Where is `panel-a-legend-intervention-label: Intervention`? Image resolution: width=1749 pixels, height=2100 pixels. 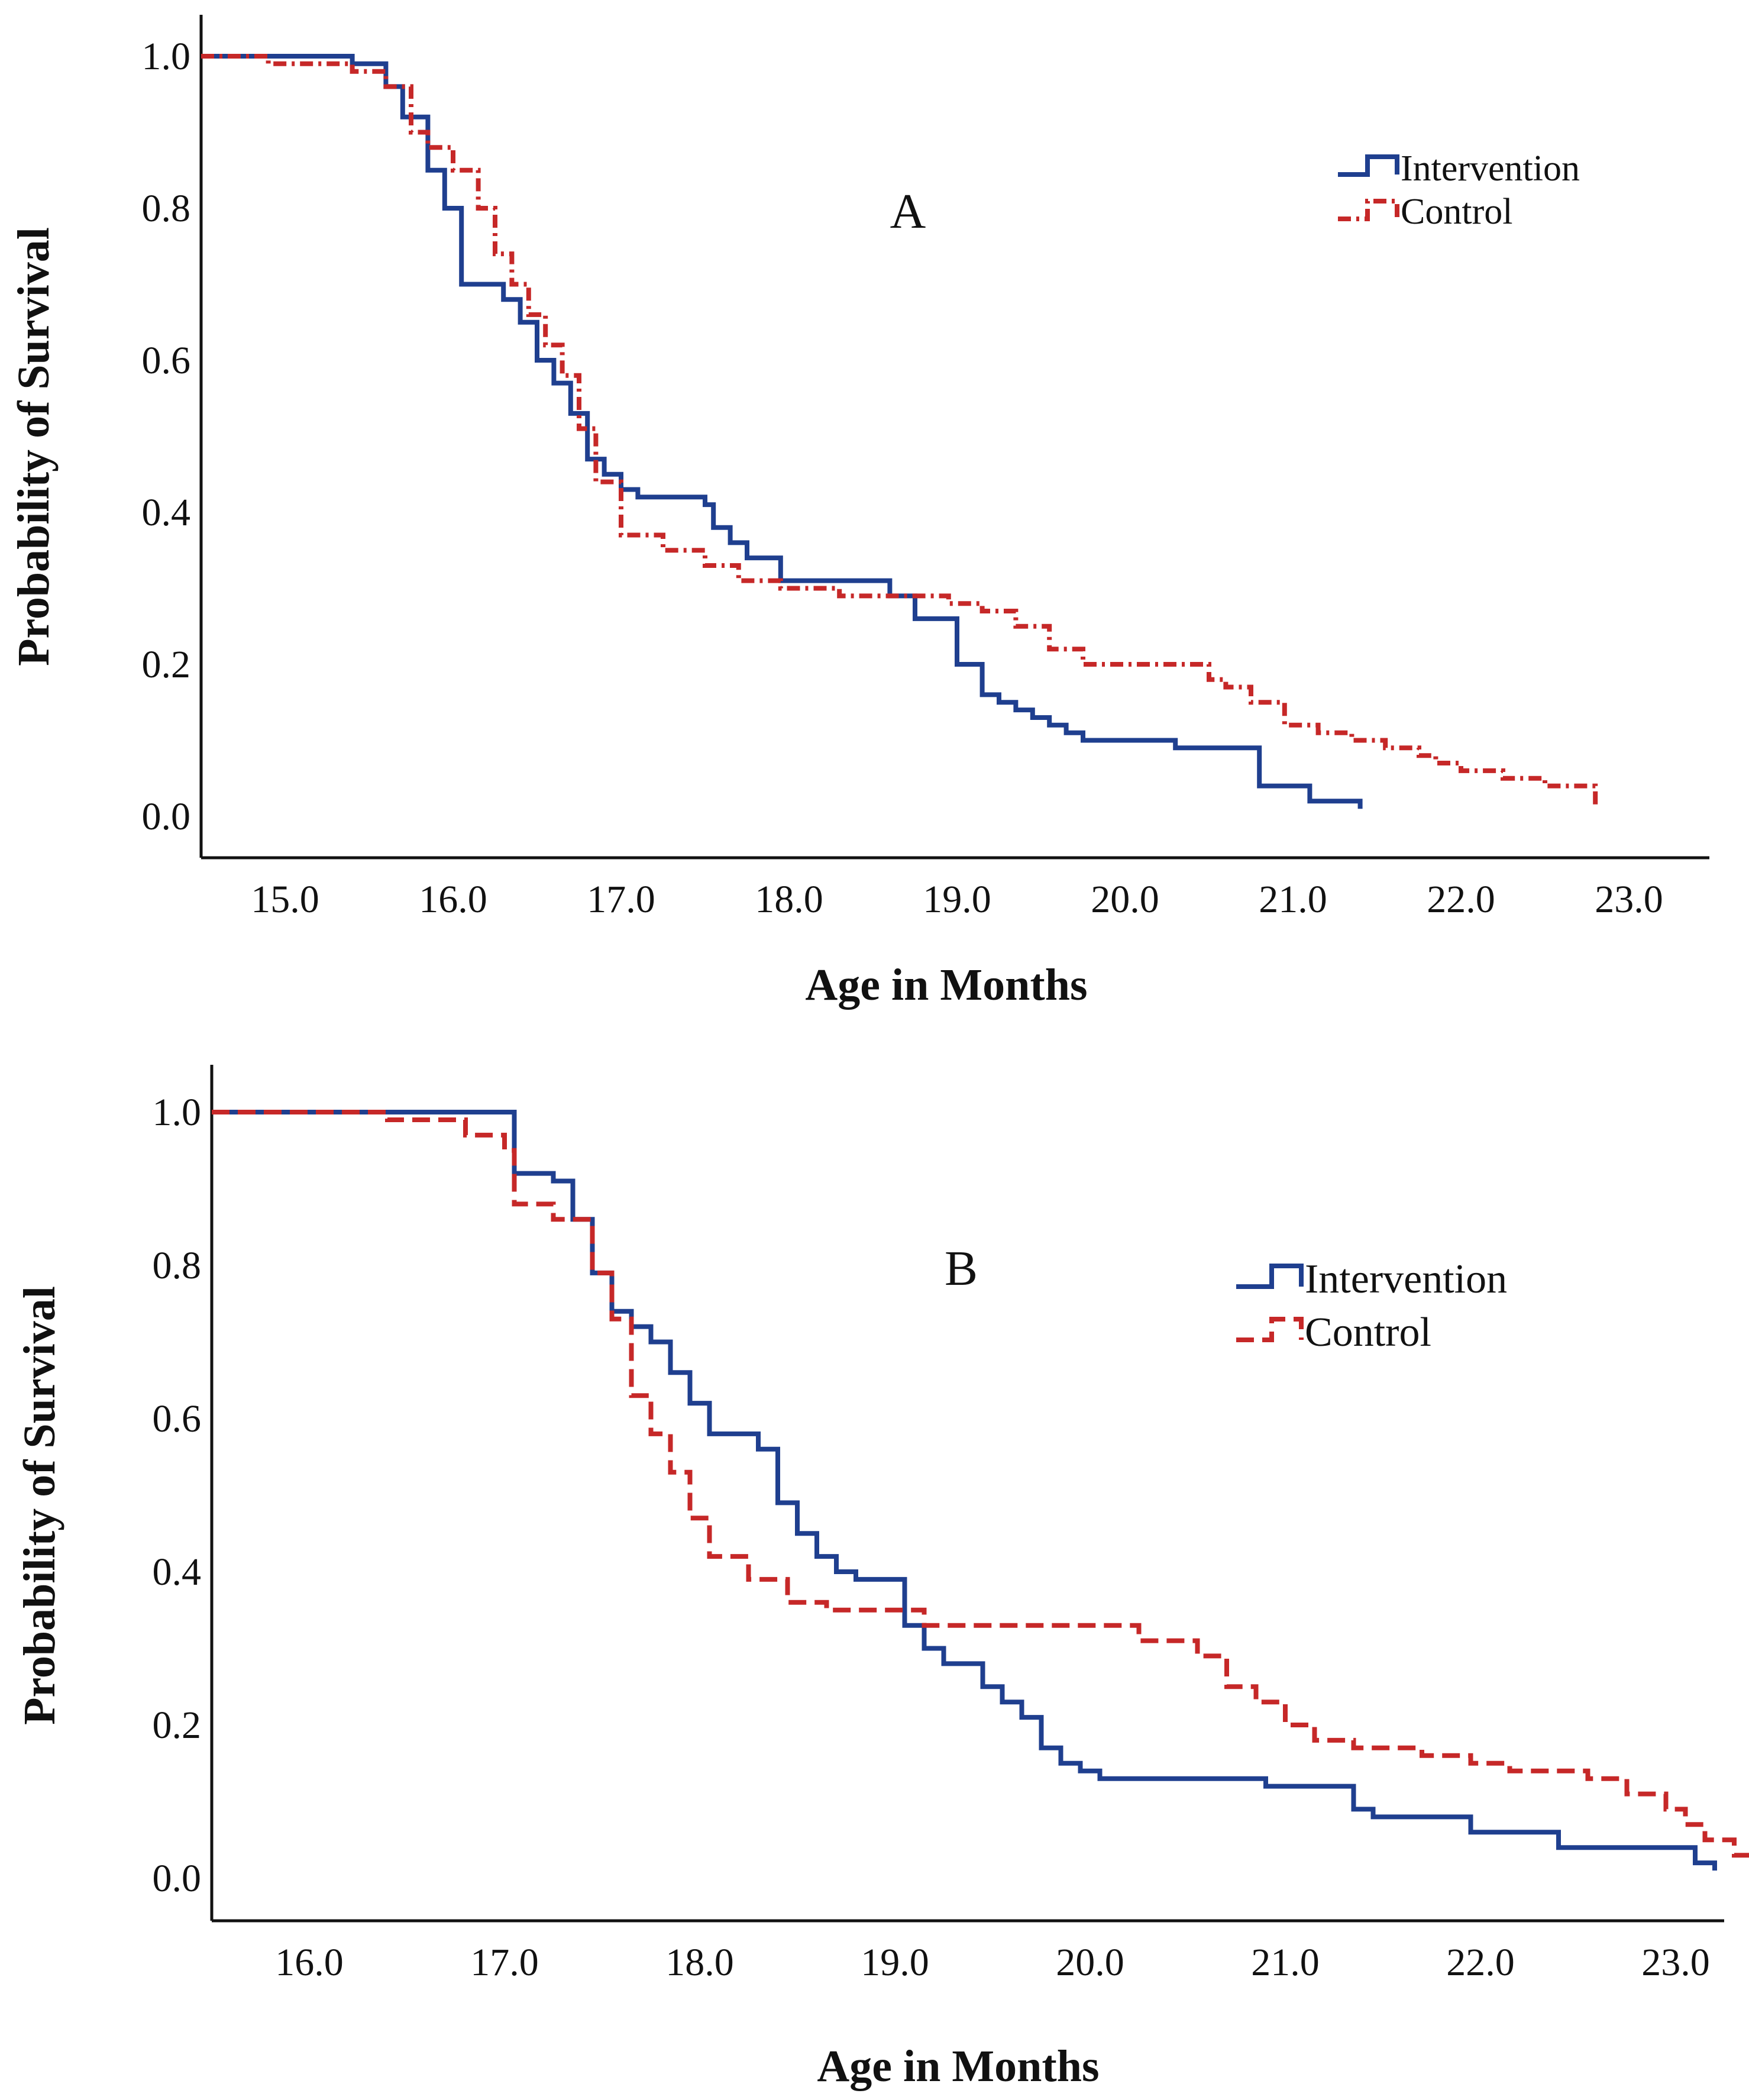 panel-a-legend-intervention-label: Intervention is located at coordinates (1490, 168).